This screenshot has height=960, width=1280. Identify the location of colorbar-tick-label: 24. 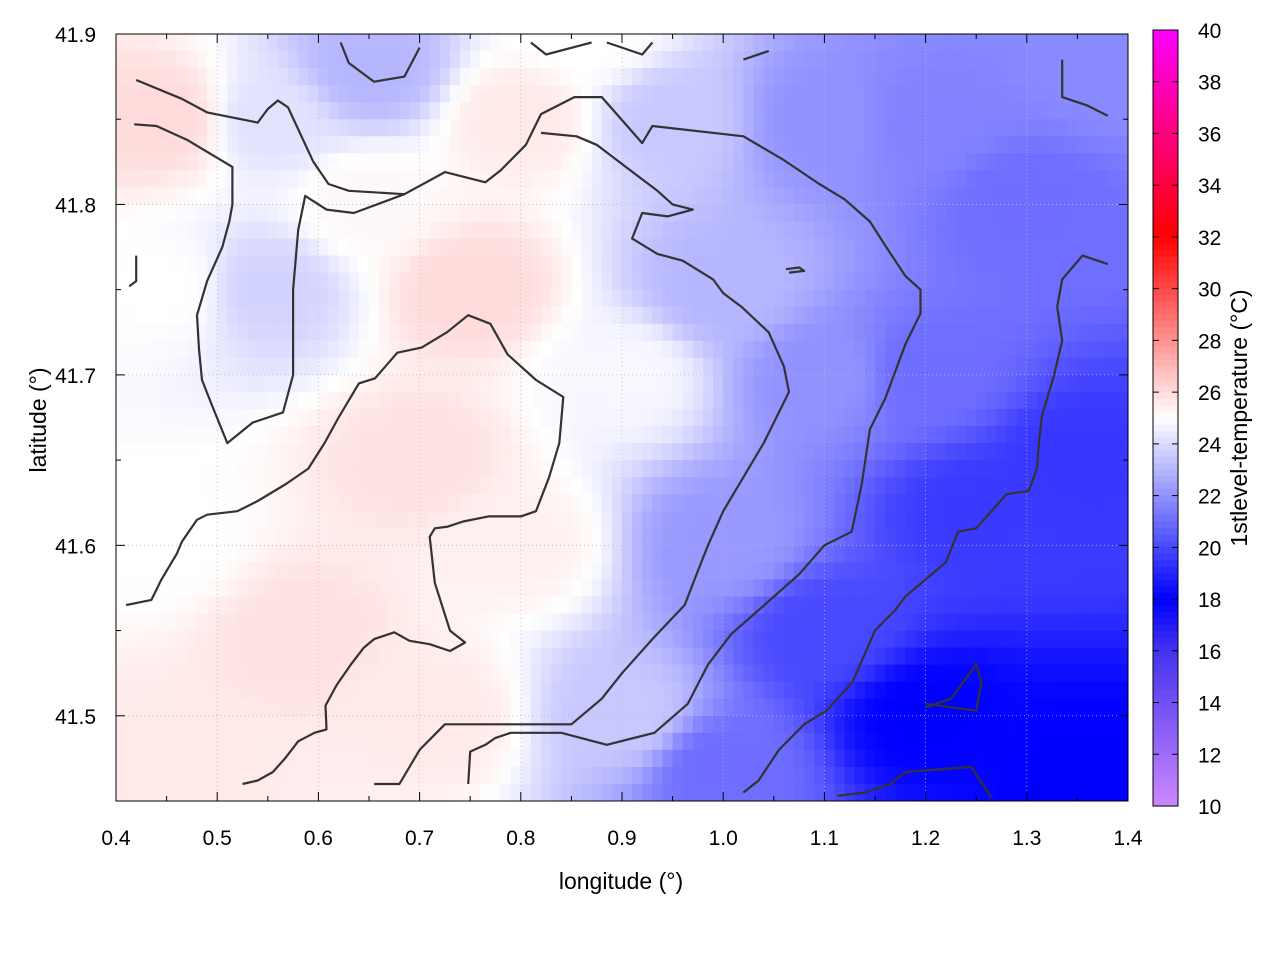
(1210, 445).